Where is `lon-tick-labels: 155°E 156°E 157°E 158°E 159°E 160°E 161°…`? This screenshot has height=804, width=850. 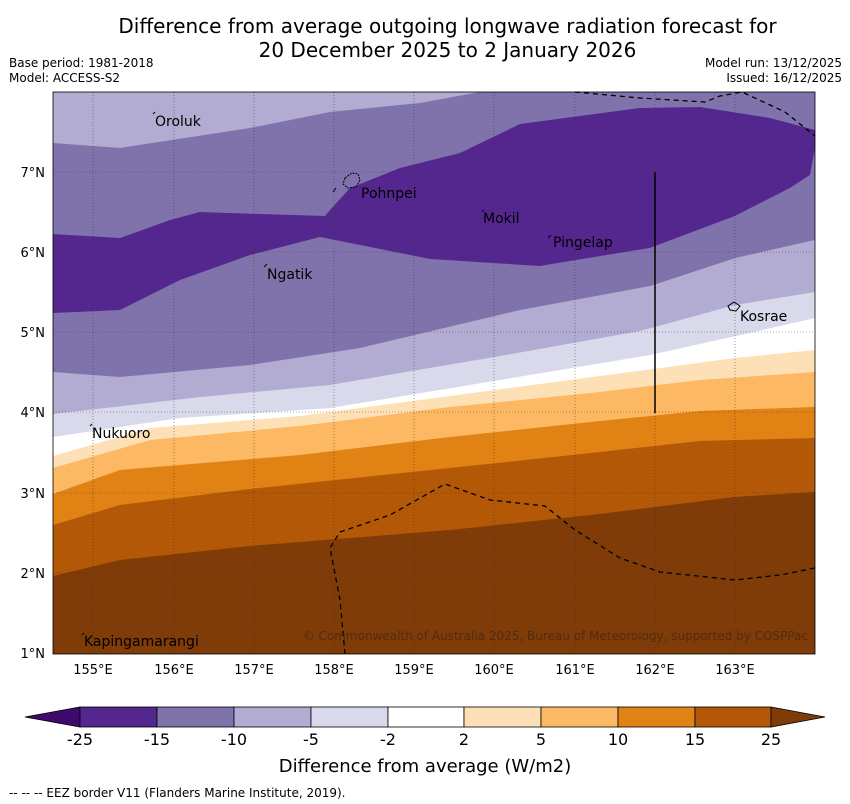 lon-tick-labels: 155°E 156°E 157°E 158°E 159°E 160°E 161°… is located at coordinates (414, 670).